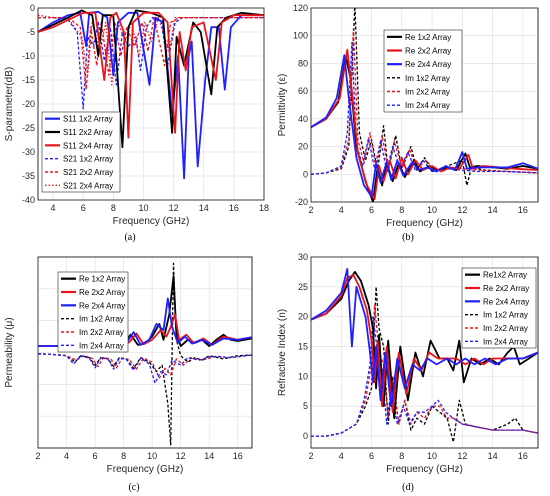 This screenshot has height=496, width=550. I want to click on y-tick-label: 5, so click(305, 406).